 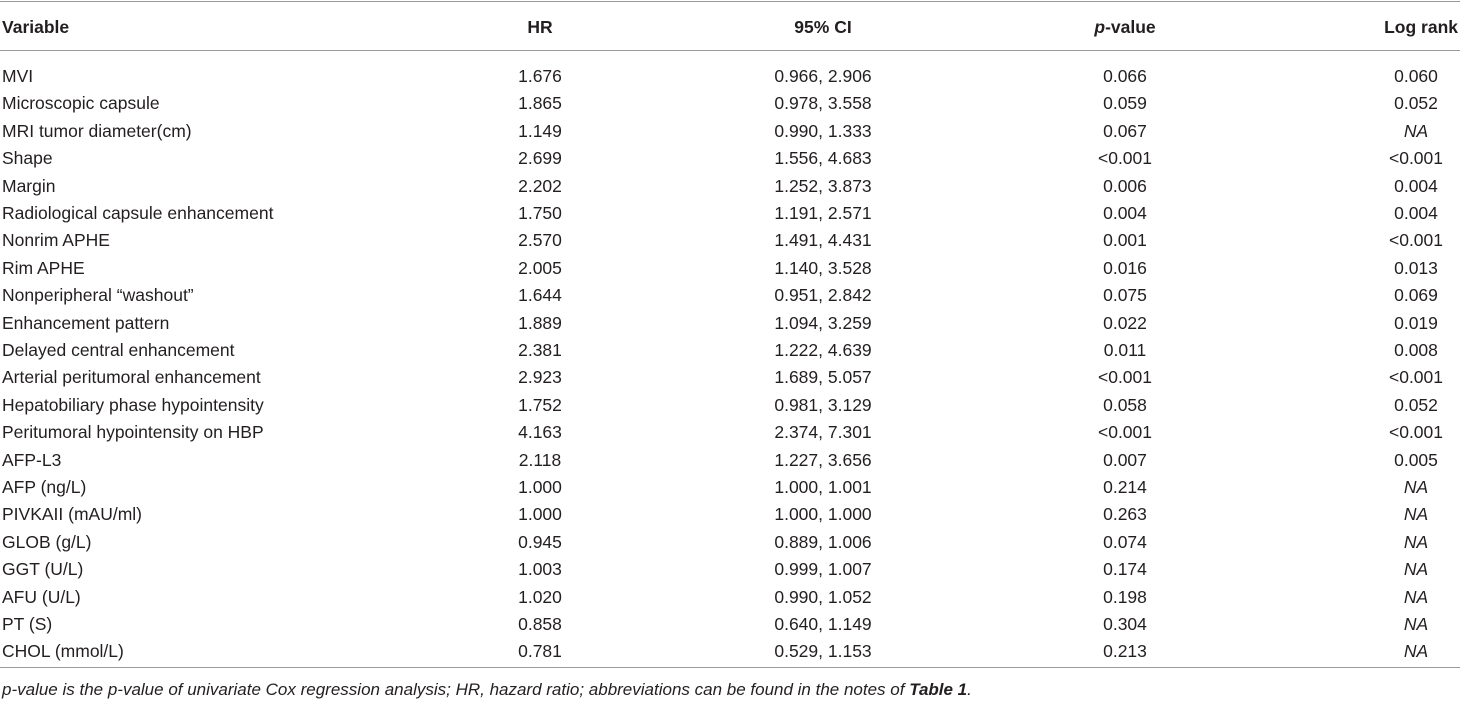 What do you see at coordinates (540, 432) in the screenshot?
I see `value-cell: 4.163` at bounding box center [540, 432].